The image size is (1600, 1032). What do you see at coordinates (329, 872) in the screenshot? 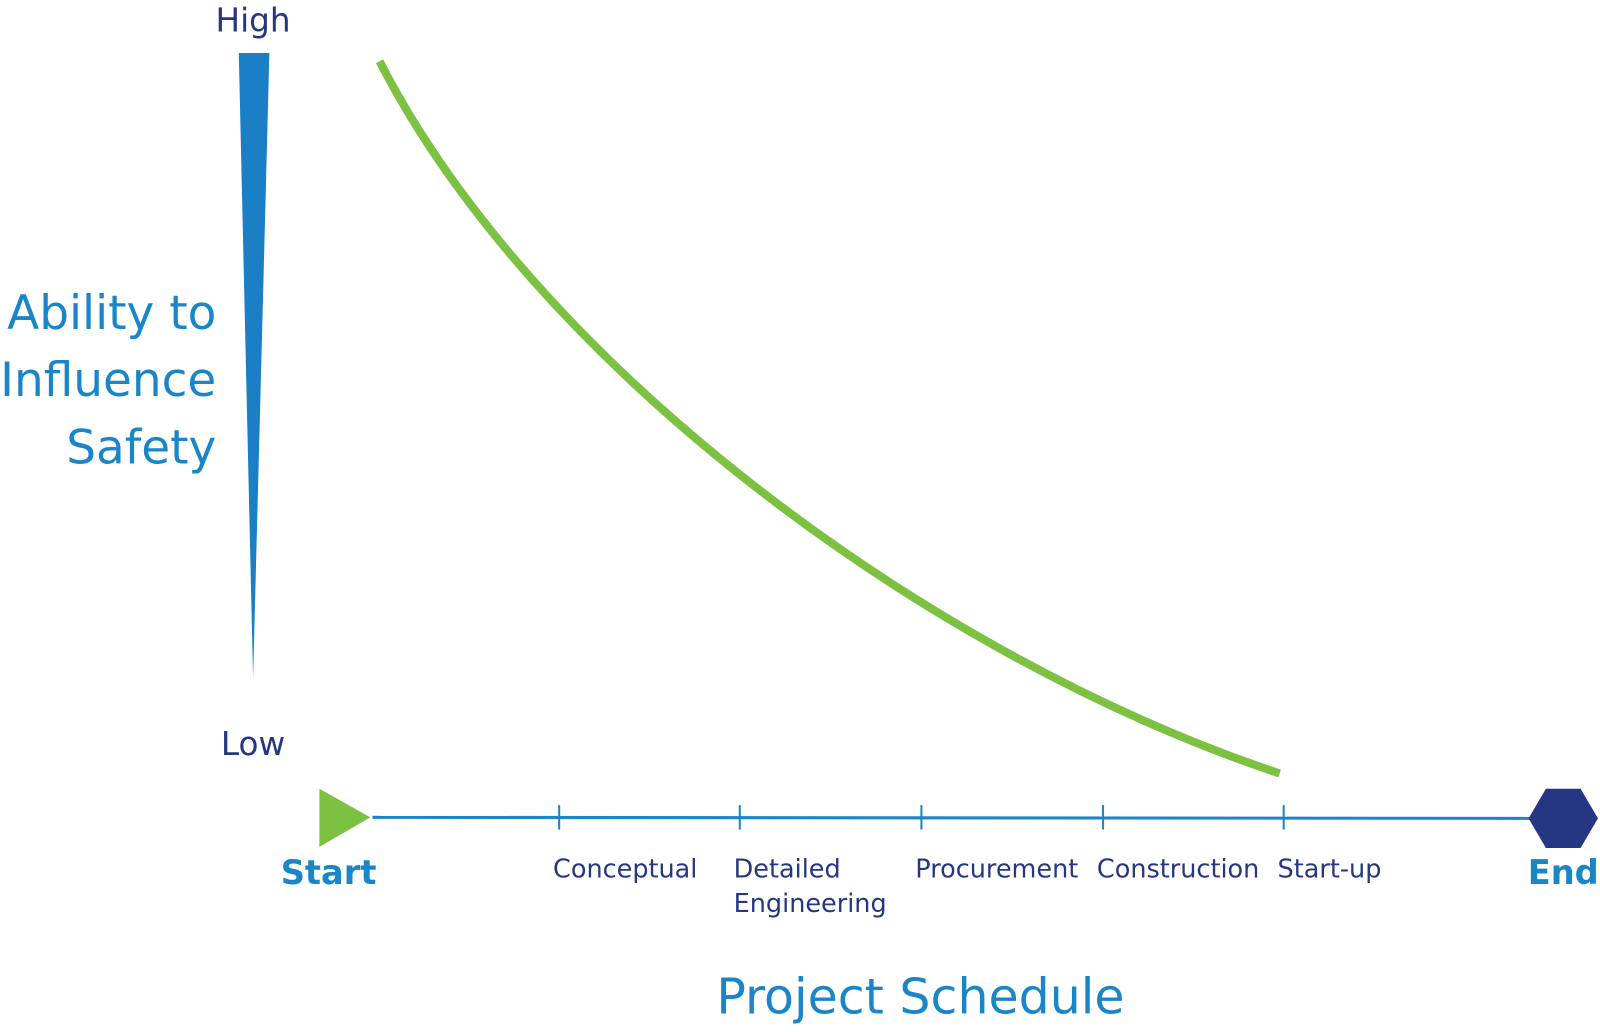
I see `start-label: Start` at bounding box center [329, 872].